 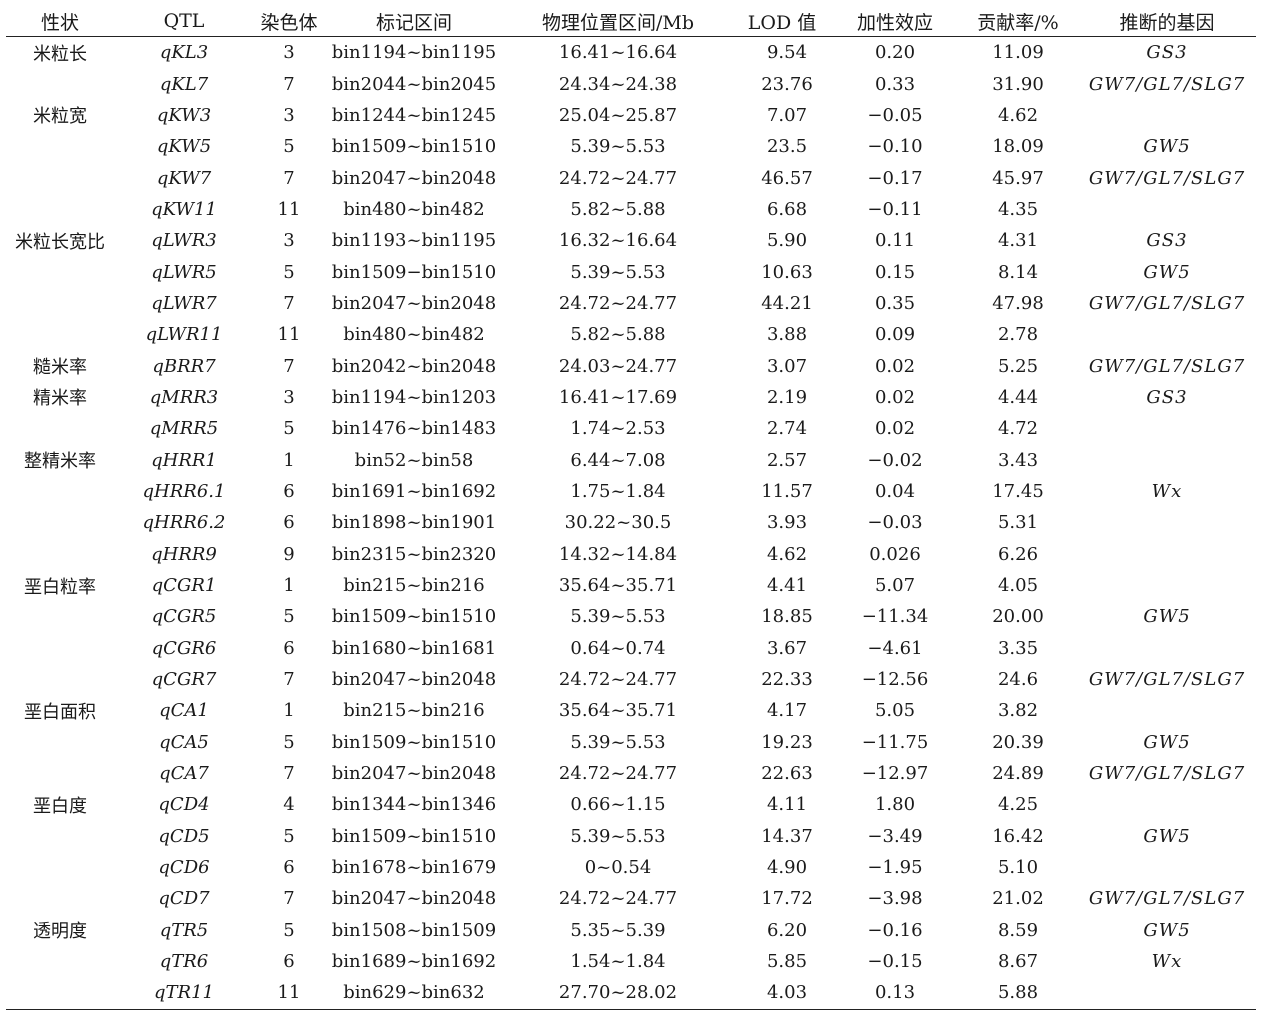 I want to click on contribution-cell: 47.98, so click(x=1018, y=303).